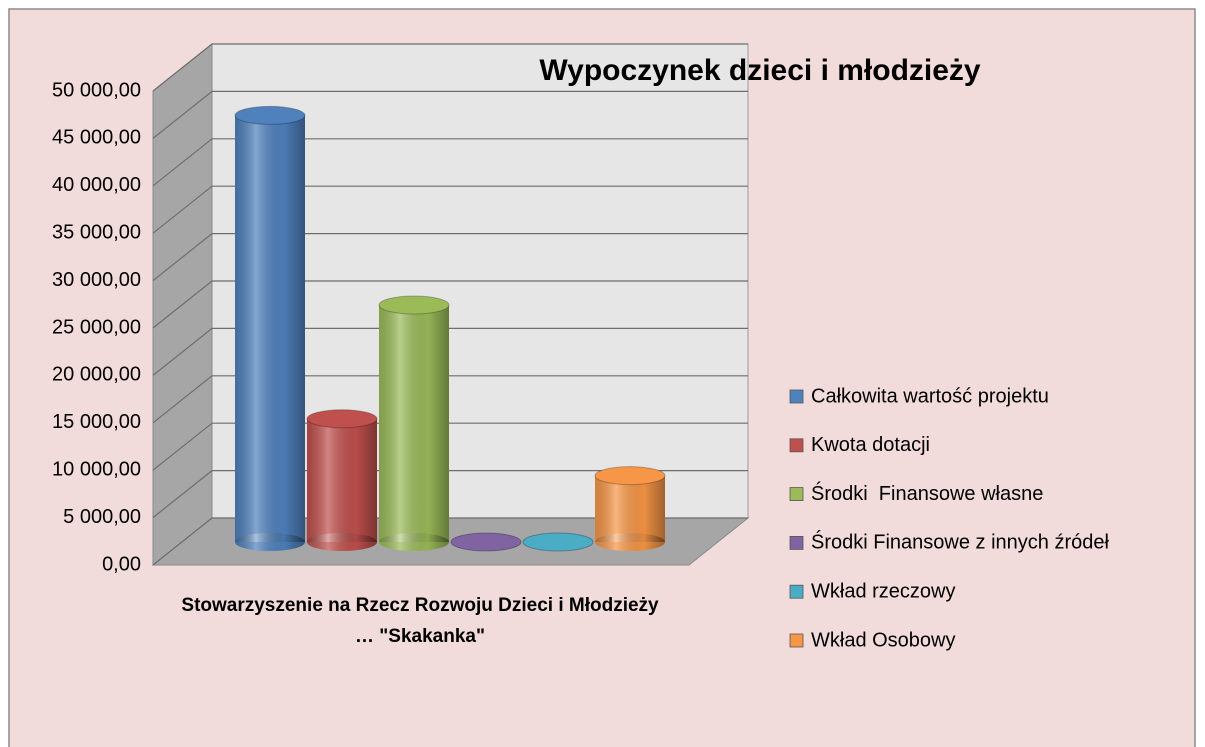 This screenshot has height=747, width=1205. I want to click on legend-label: Kwota dotacji, so click(870, 445).